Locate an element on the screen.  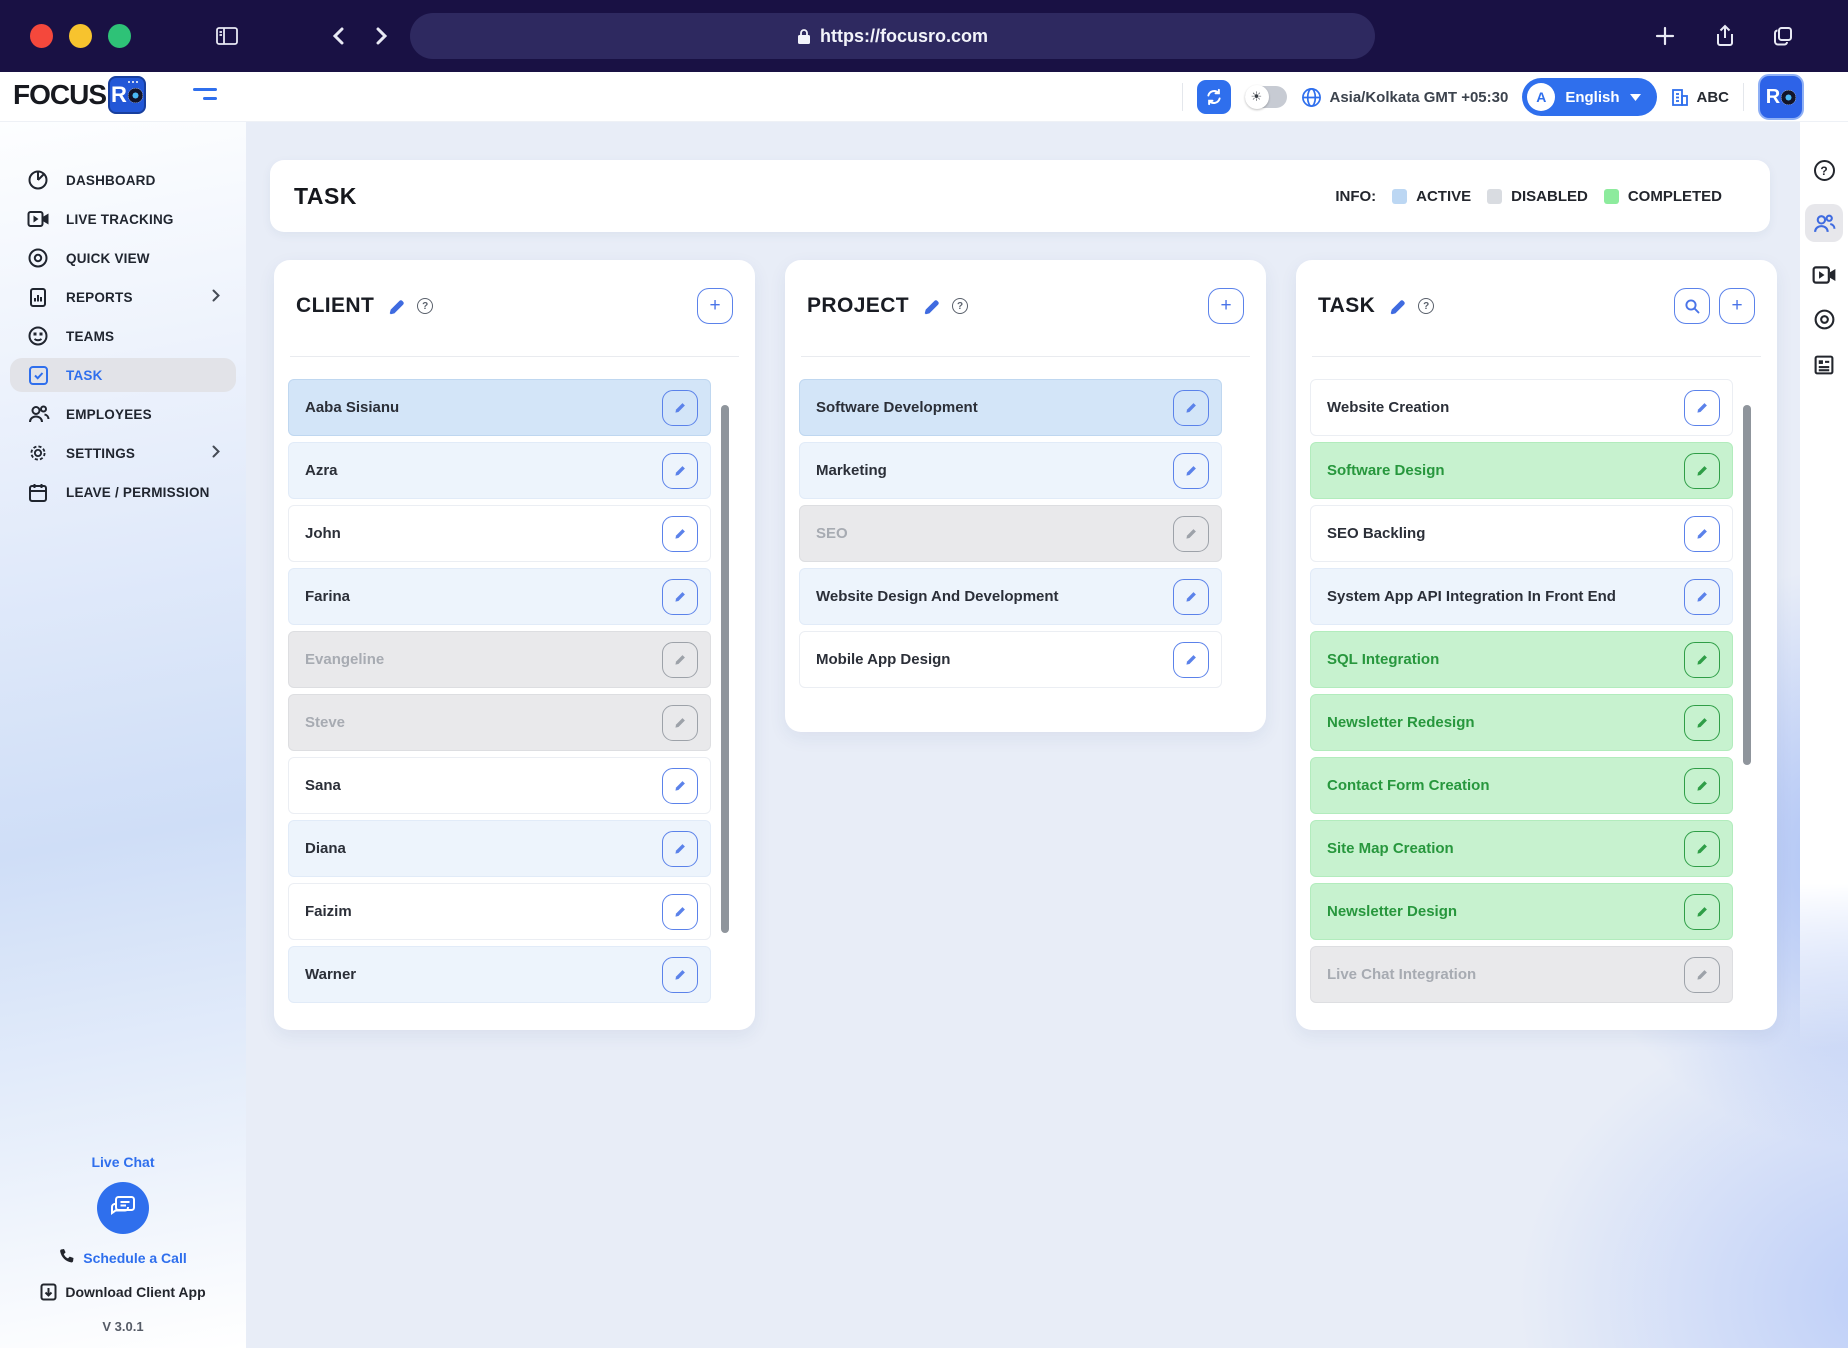
download-client-app-link: Download Client App is located at coordinates (123, 1292).